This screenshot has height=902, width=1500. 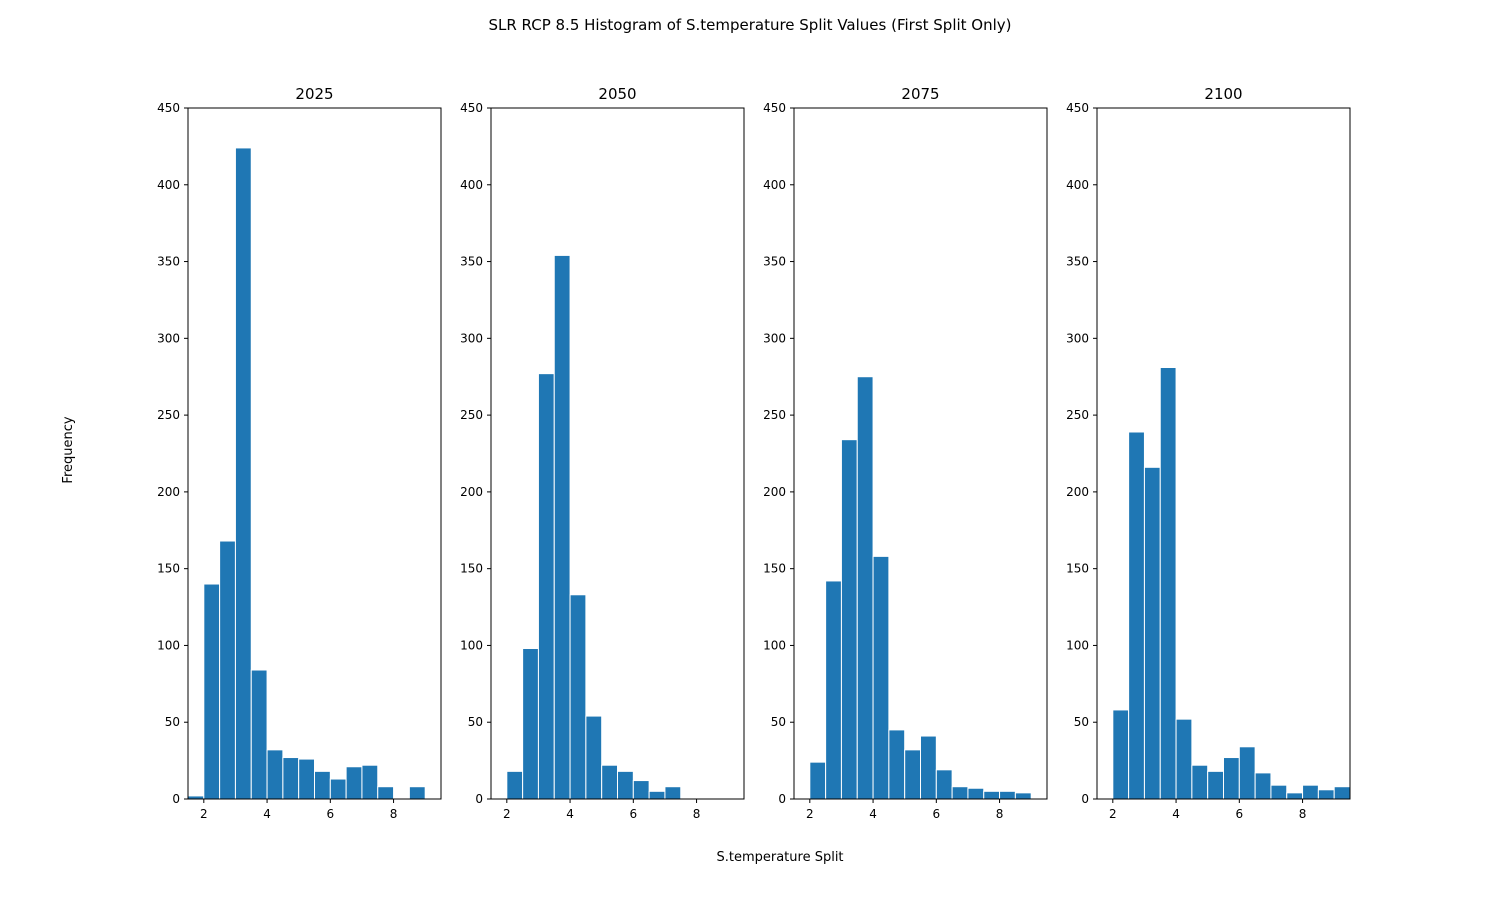 I want to click on axes-frame, so click(x=617, y=453).